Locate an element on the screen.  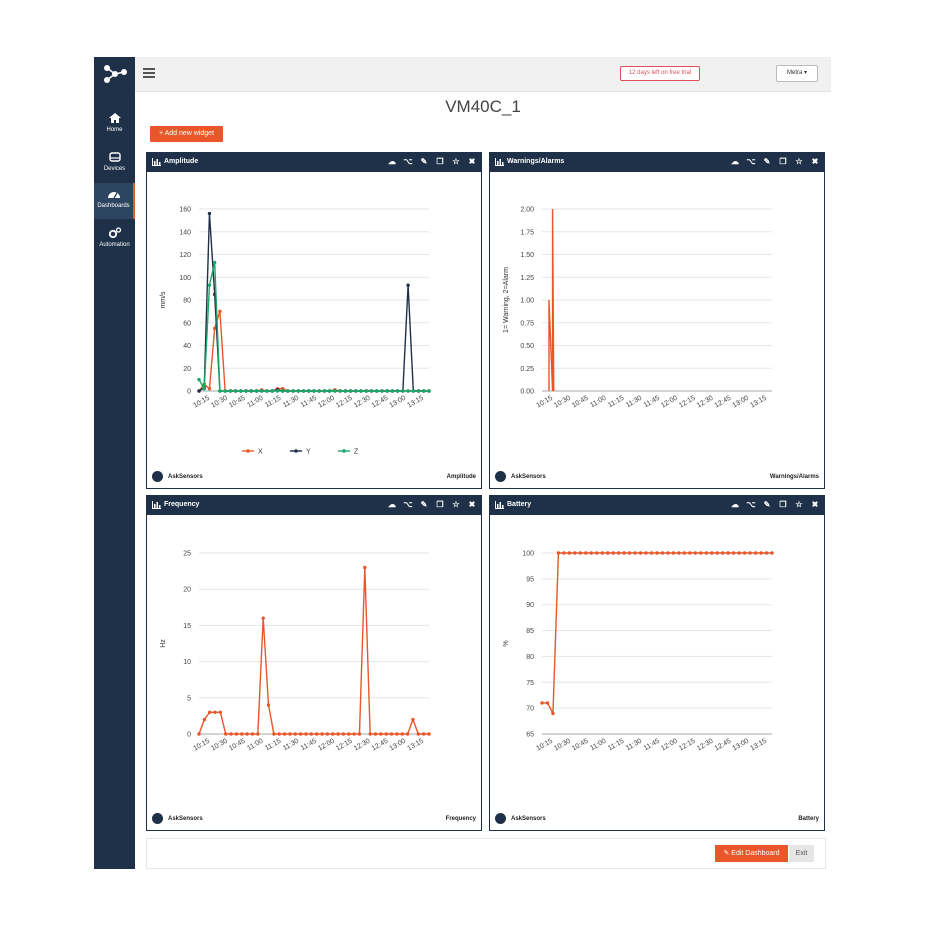
y-tick-label: 15 is located at coordinates (187, 626).